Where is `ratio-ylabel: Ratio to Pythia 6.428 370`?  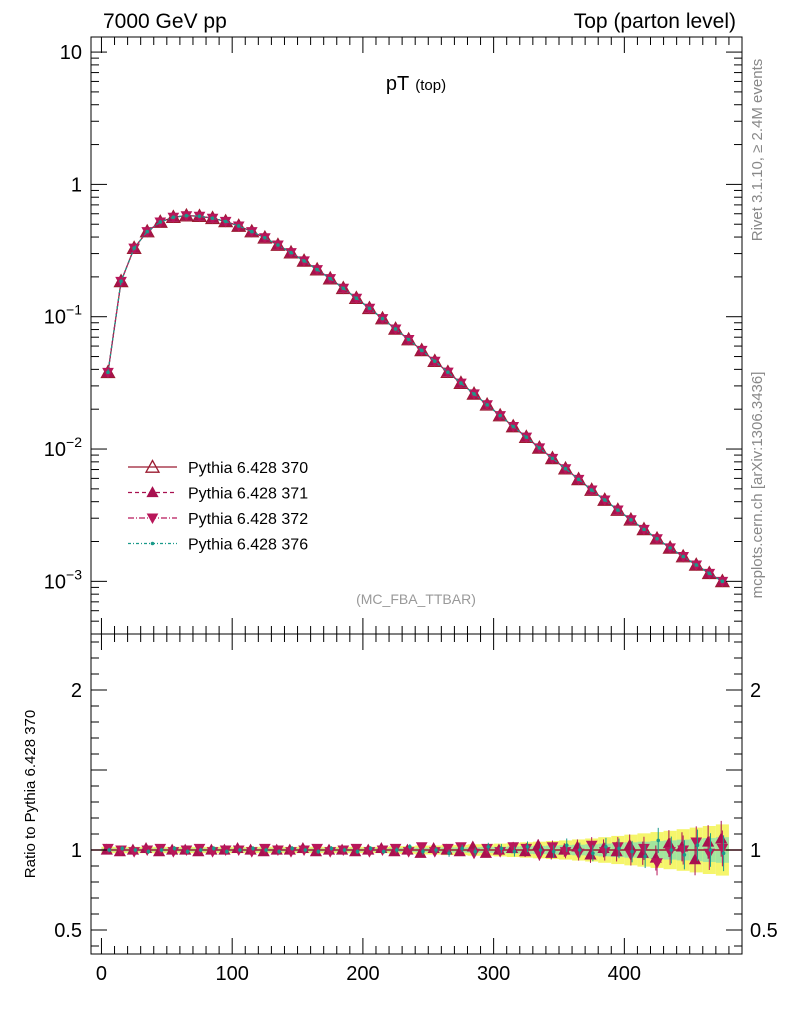
ratio-ylabel: Ratio to Pythia 6.428 370 is located at coordinates (30, 794).